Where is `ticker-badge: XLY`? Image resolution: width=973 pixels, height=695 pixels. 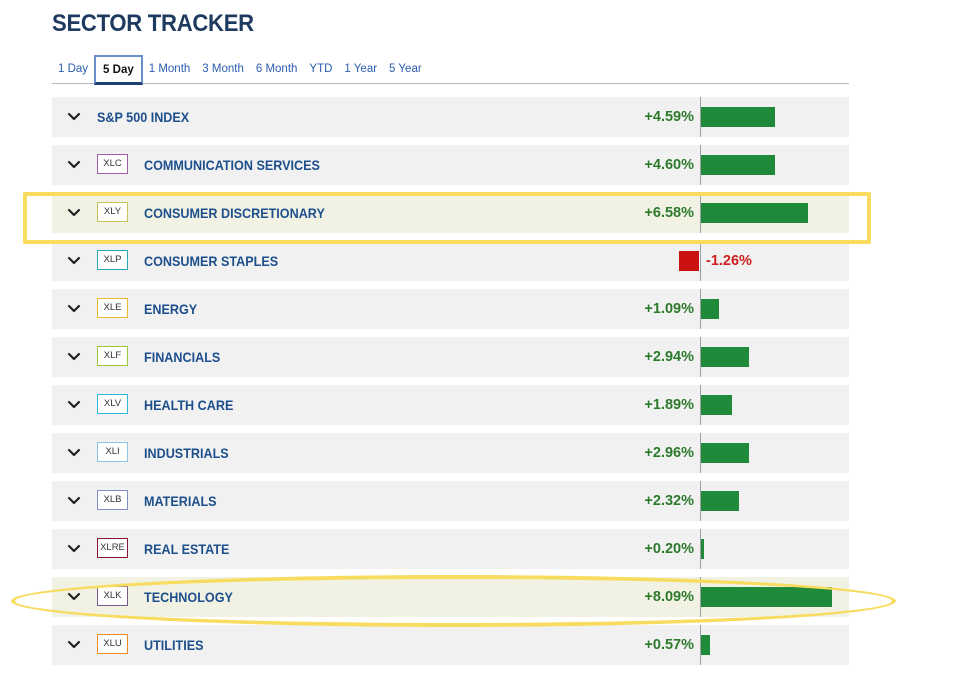
ticker-badge: XLY is located at coordinates (112, 212).